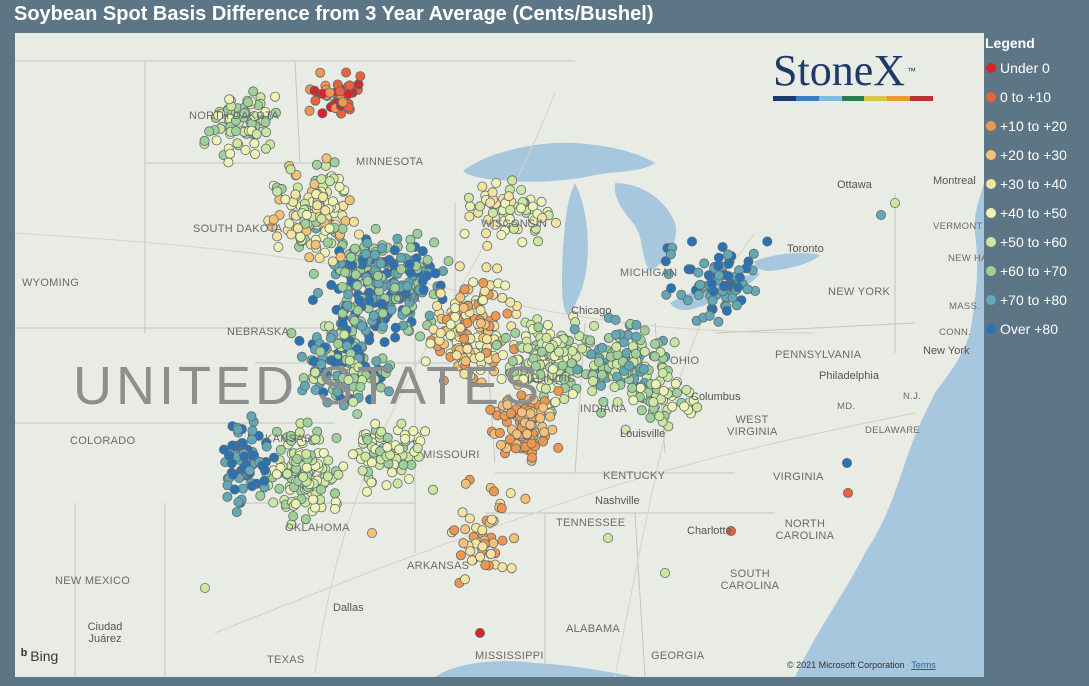 This screenshot has height=686, width=1089. I want to click on legend-item: +70 to +80, so click(1036, 299).